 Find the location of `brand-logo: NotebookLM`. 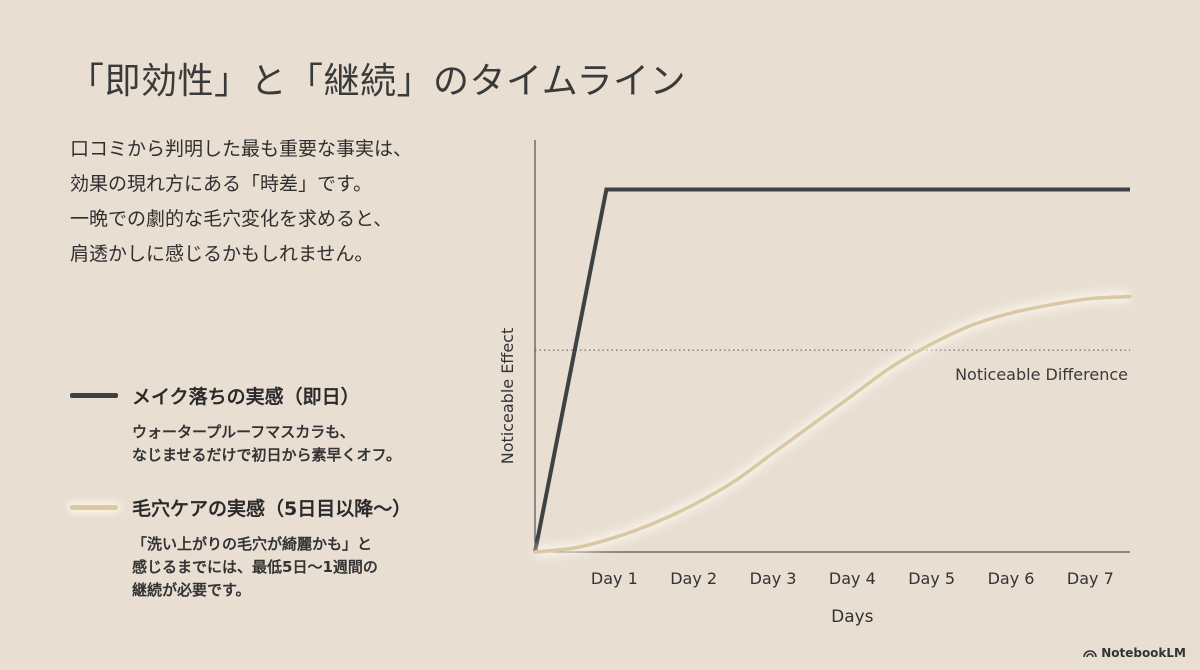

brand-logo: NotebookLM is located at coordinates (1134, 653).